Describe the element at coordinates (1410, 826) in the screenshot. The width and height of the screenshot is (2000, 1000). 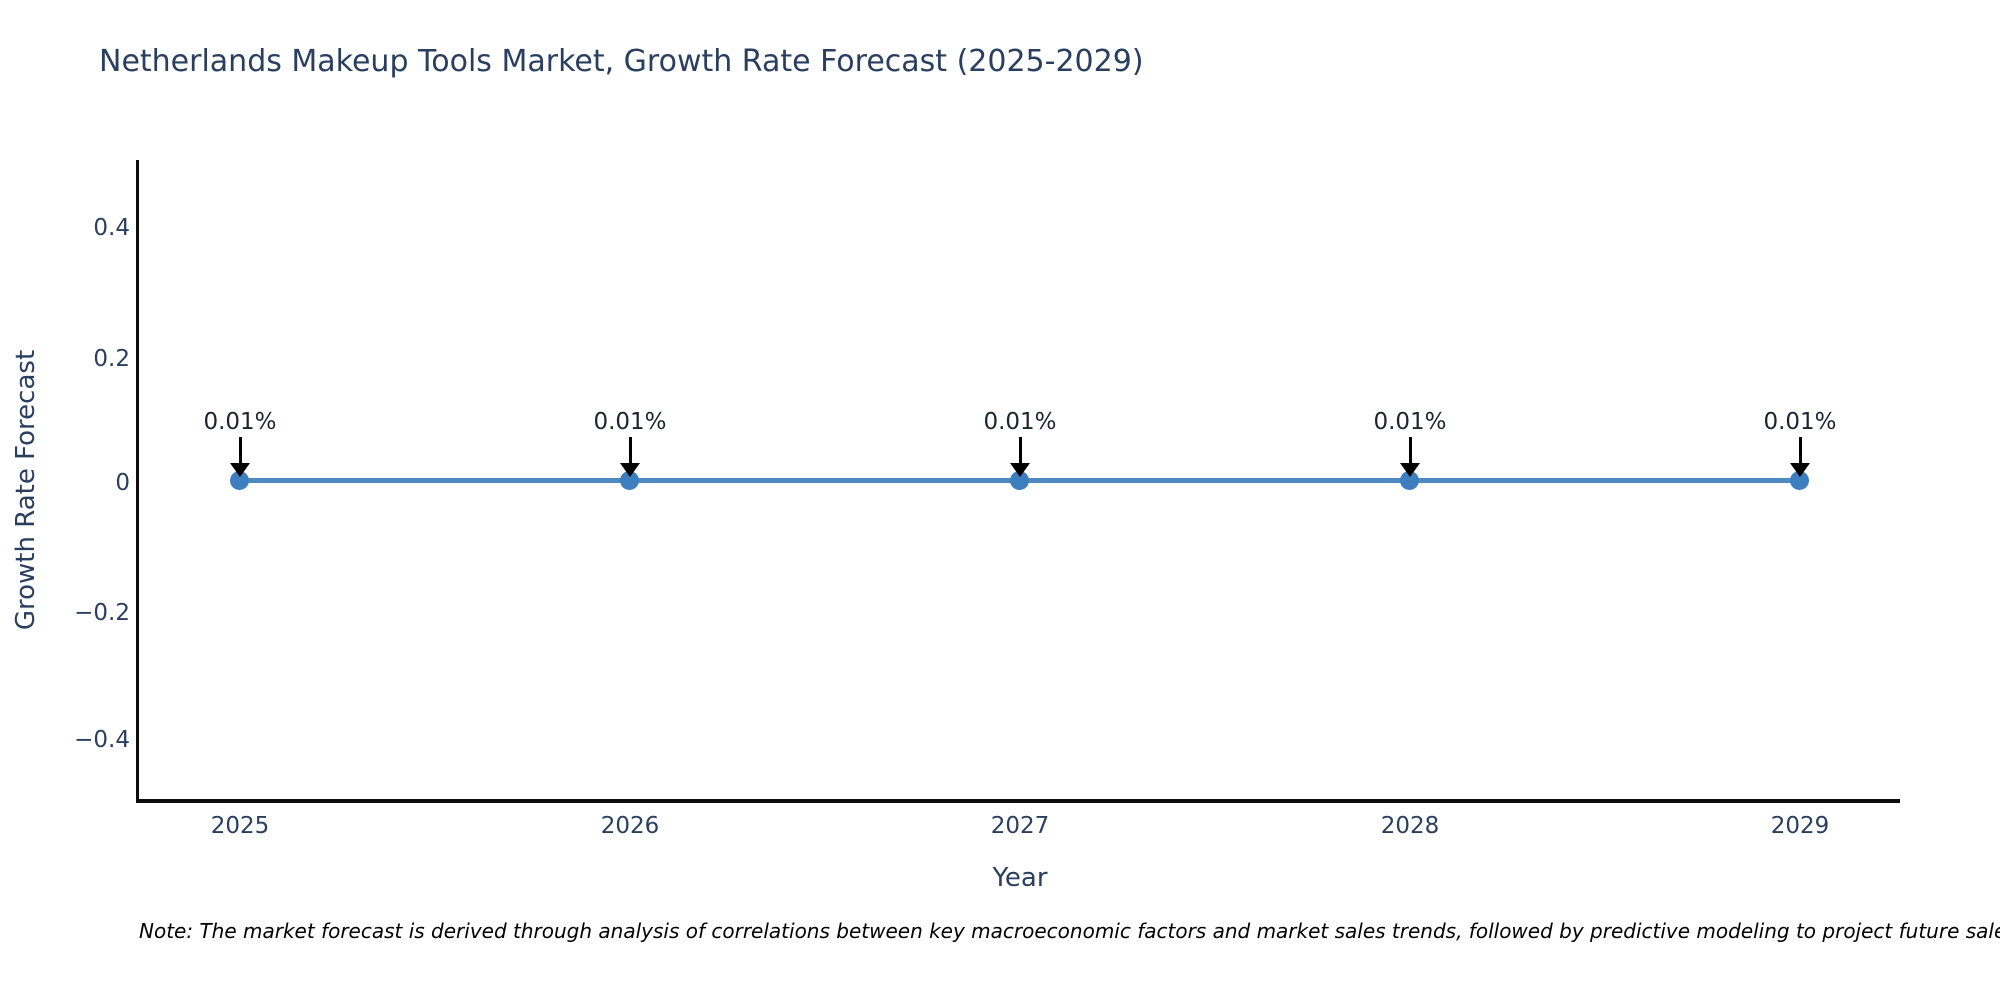
I see `x-tick-label: 2028` at that location.